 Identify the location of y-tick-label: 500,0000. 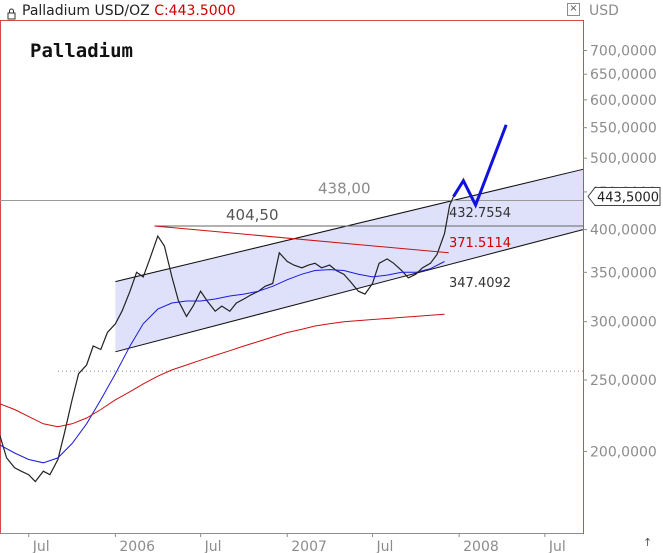
(623, 159).